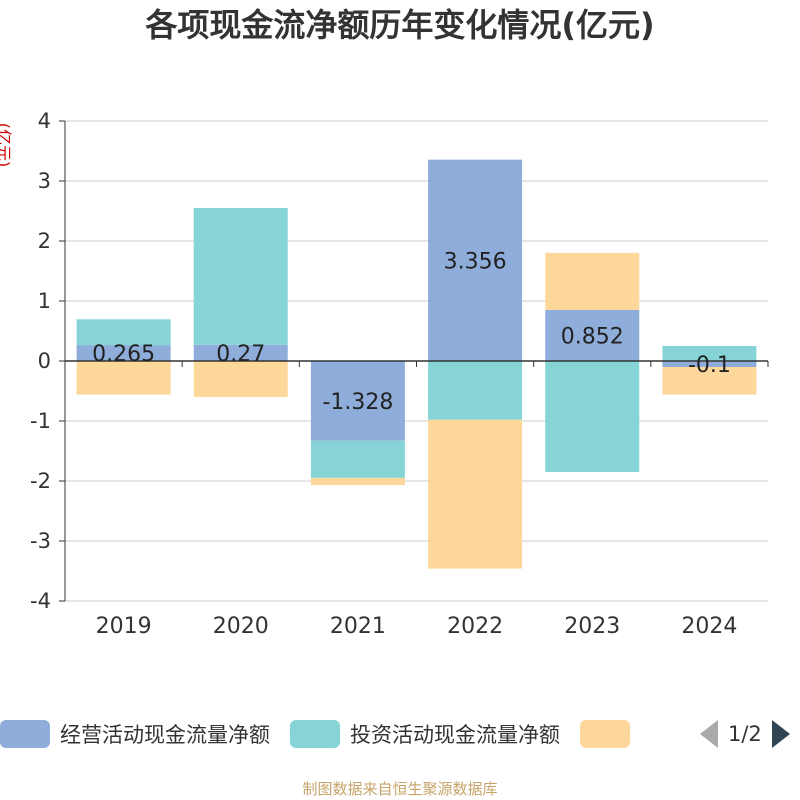 This screenshot has width=800, height=800. Describe the element at coordinates (44, 181) in the screenshot. I see `y-tick-label: 3` at that location.